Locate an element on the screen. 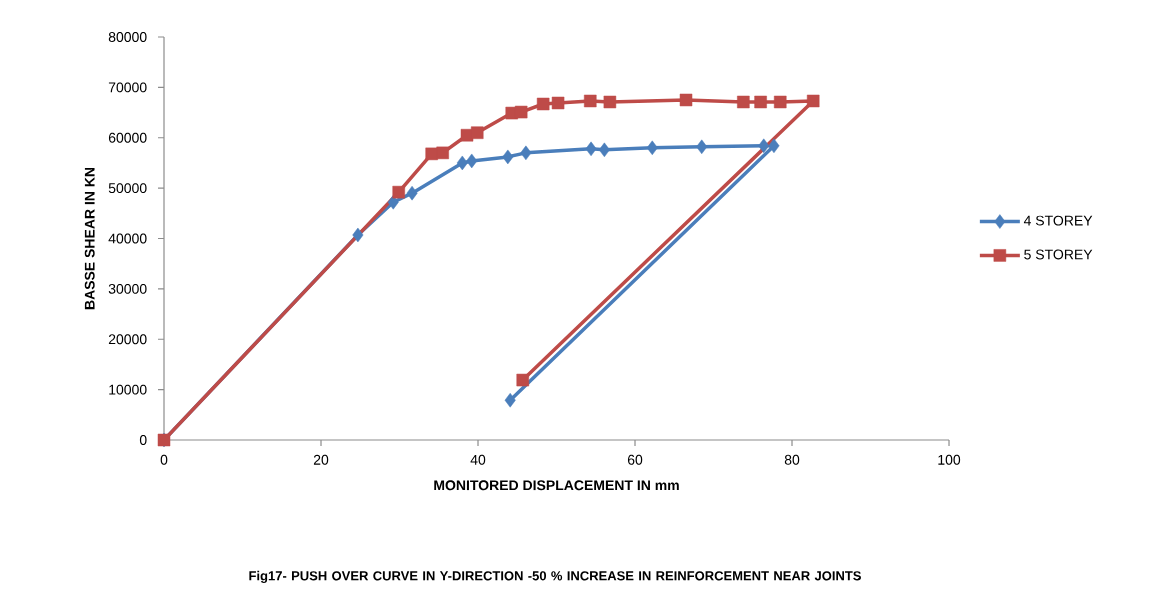  y-tick-label: 40000 is located at coordinates (127, 238).